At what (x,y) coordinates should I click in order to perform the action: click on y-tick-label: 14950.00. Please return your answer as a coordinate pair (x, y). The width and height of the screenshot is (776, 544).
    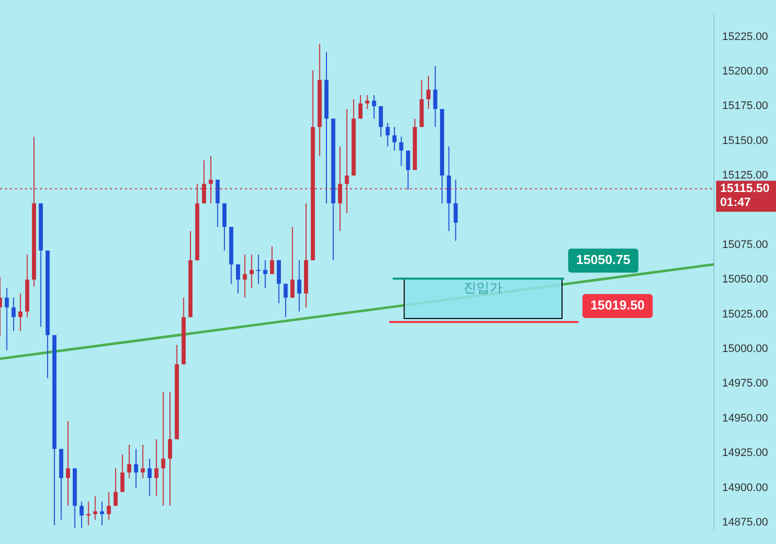
    Looking at the image, I should click on (745, 418).